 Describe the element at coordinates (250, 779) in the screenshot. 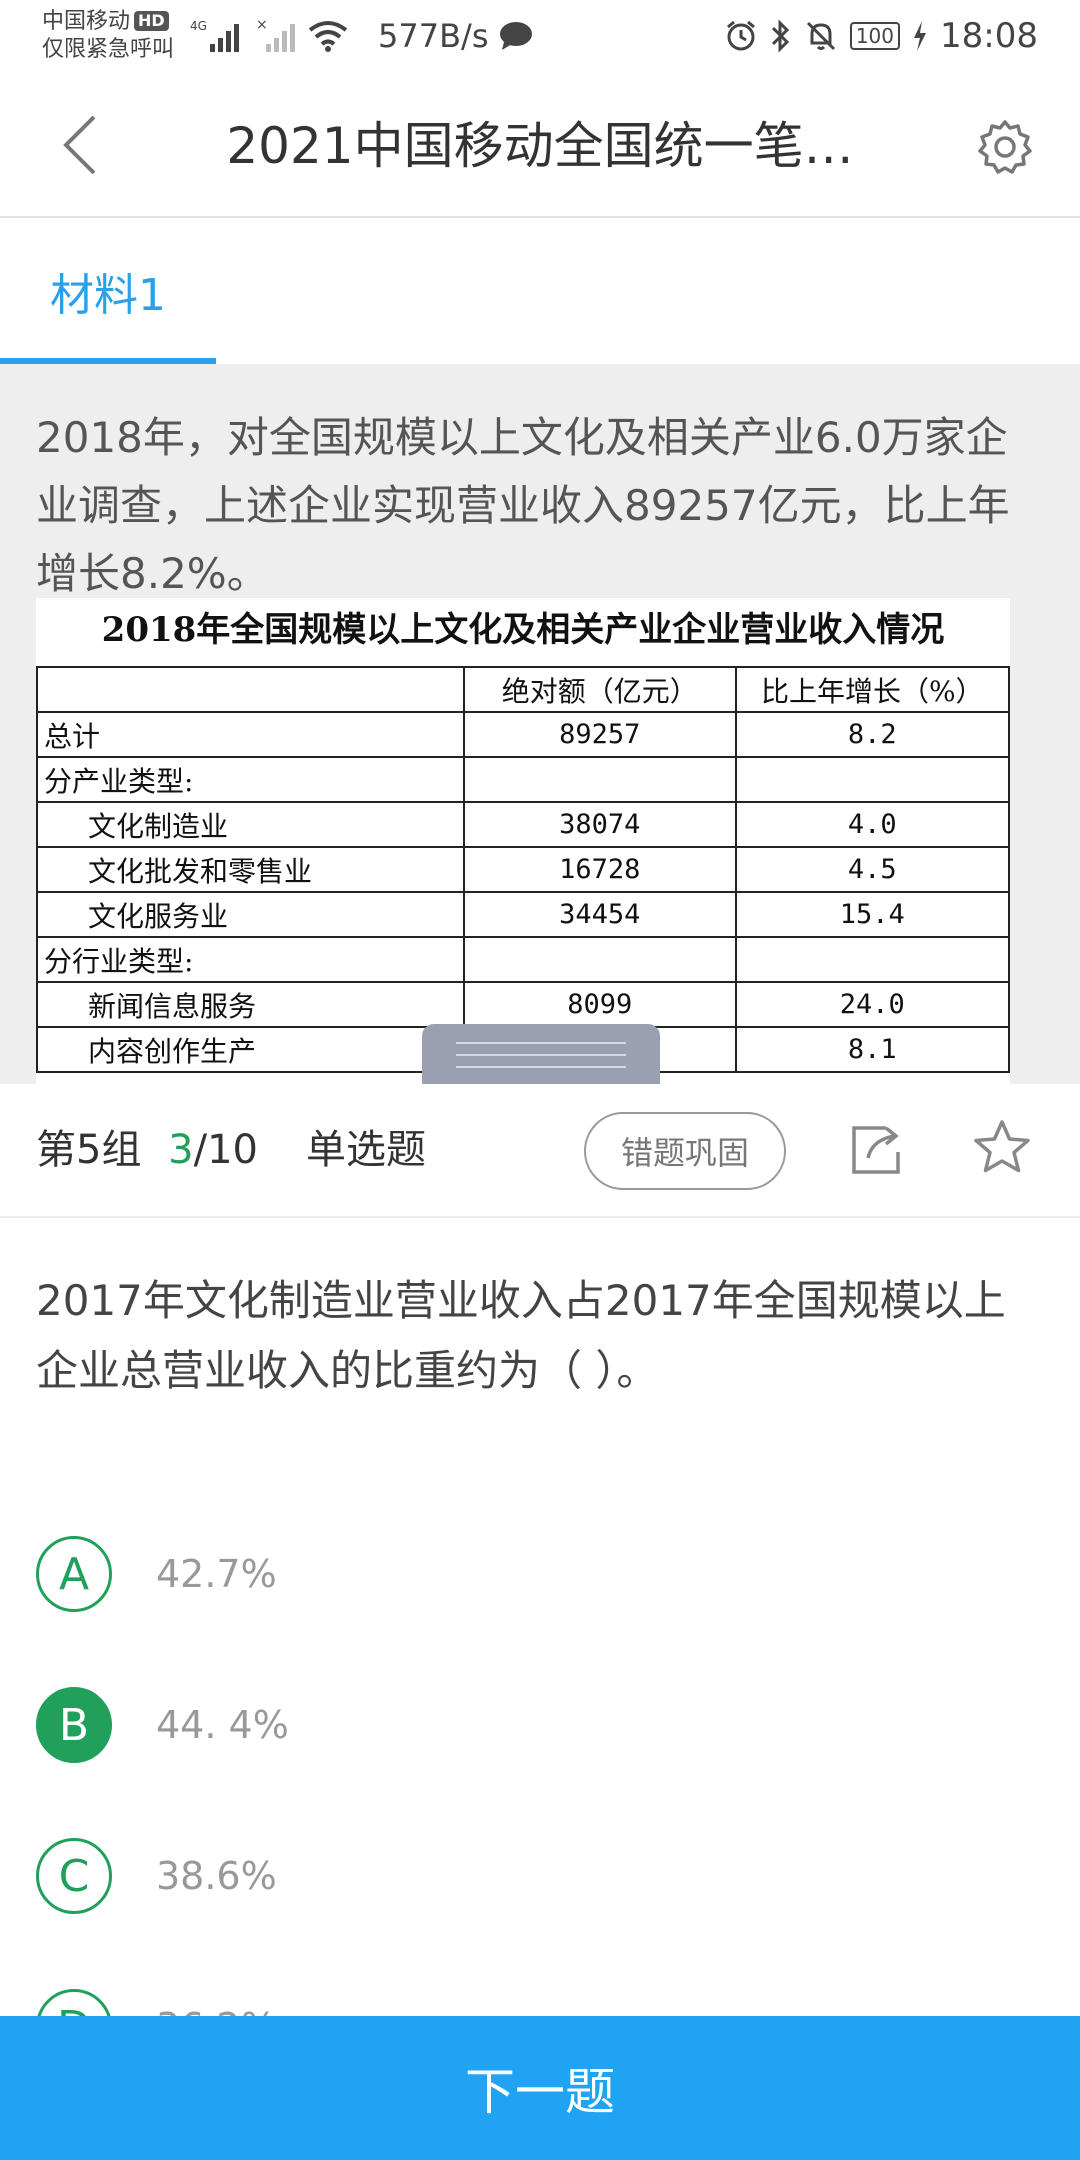

I see `row-label: 分产业类型:` at that location.